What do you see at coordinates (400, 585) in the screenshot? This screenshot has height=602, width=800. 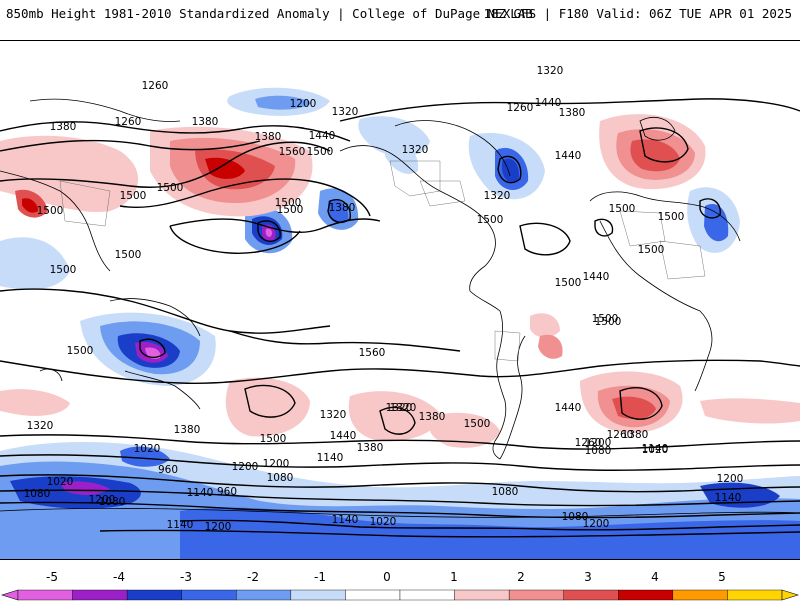 I see `colorbar: -5 -4 -3 -2 -1 0 1 2 3 4 5` at bounding box center [400, 585].